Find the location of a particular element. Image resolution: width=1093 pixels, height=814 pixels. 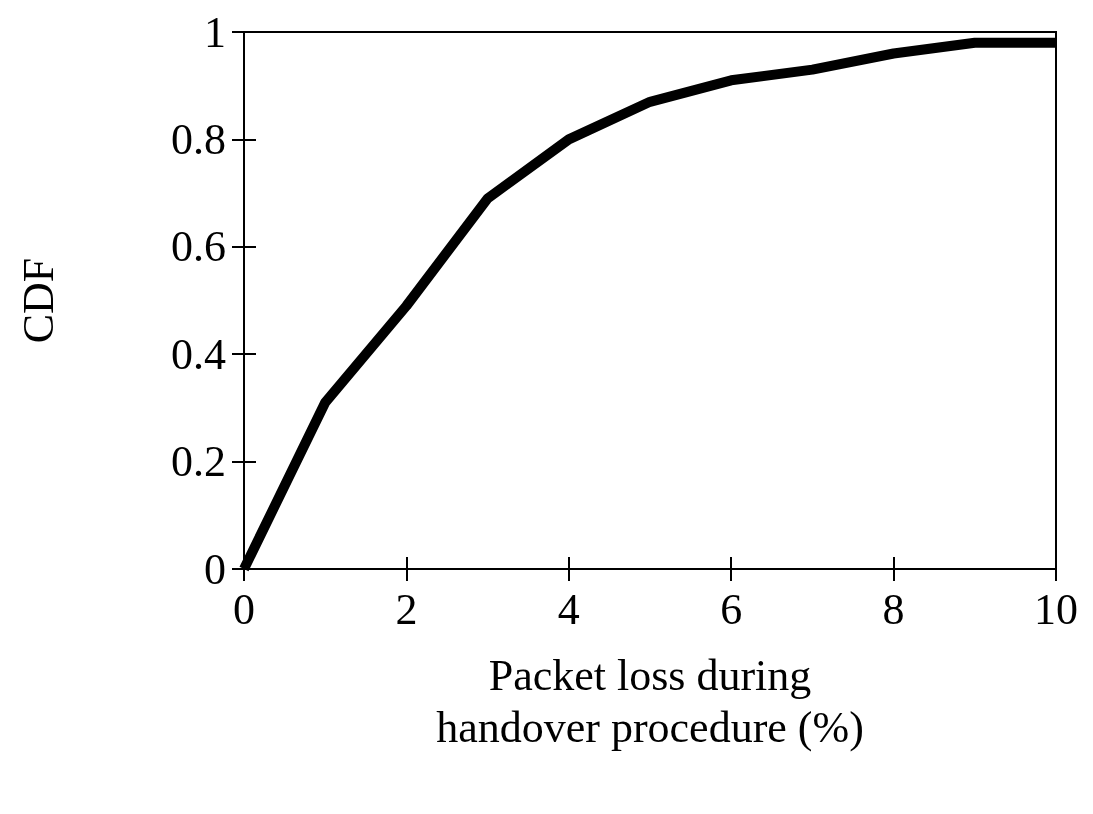

x-tick-label: 6 is located at coordinates (731, 609).